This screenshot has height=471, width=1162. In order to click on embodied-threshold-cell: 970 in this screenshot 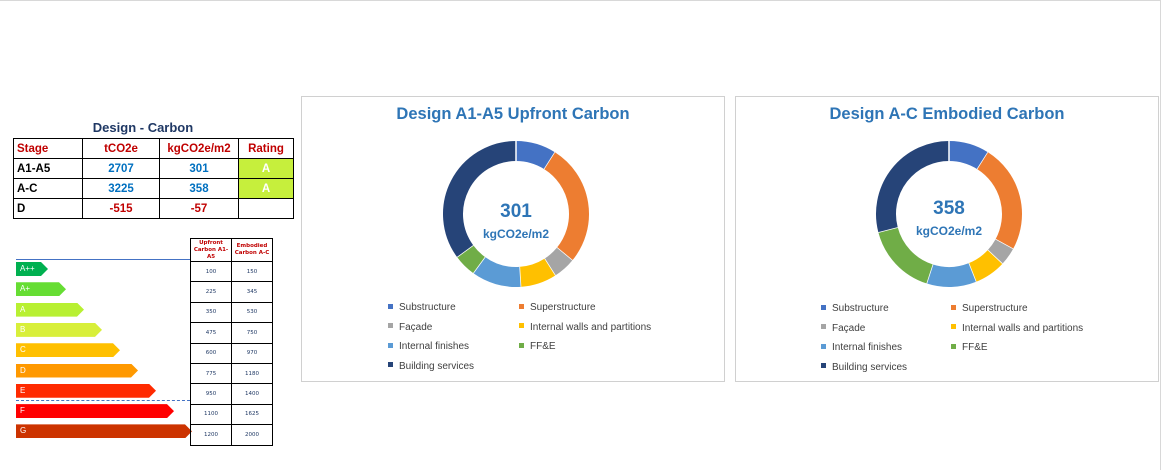, I will do `click(252, 353)`.